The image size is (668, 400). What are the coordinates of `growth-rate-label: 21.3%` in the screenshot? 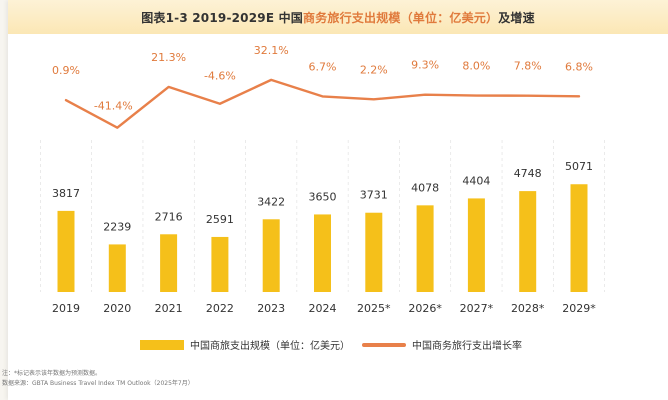 It's located at (168, 57).